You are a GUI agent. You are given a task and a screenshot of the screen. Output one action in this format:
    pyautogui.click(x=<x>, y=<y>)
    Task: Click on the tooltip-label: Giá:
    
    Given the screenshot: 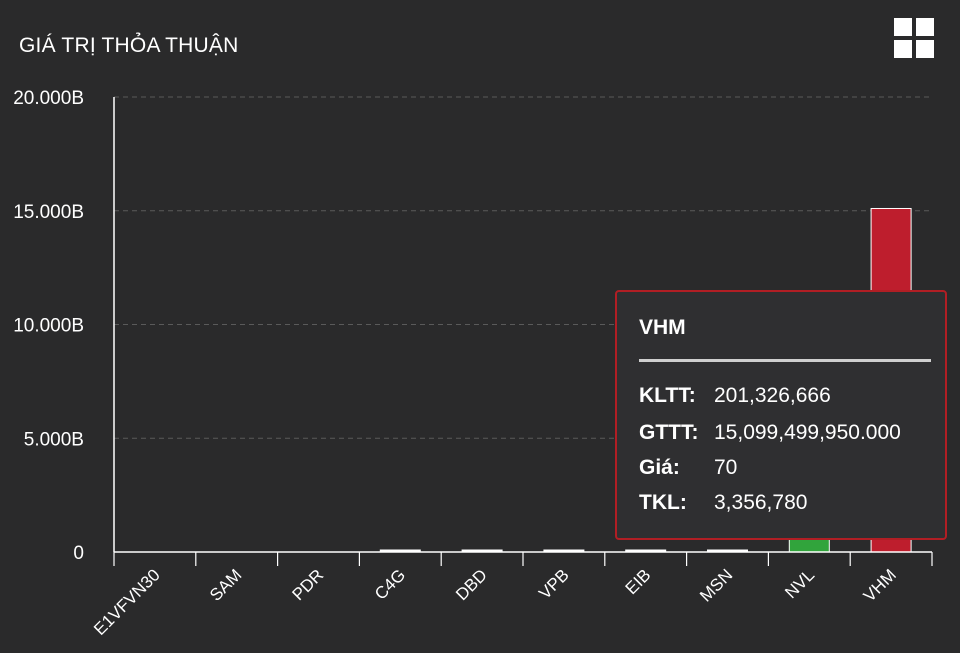 What is the action you would take?
    pyautogui.click(x=659, y=467)
    